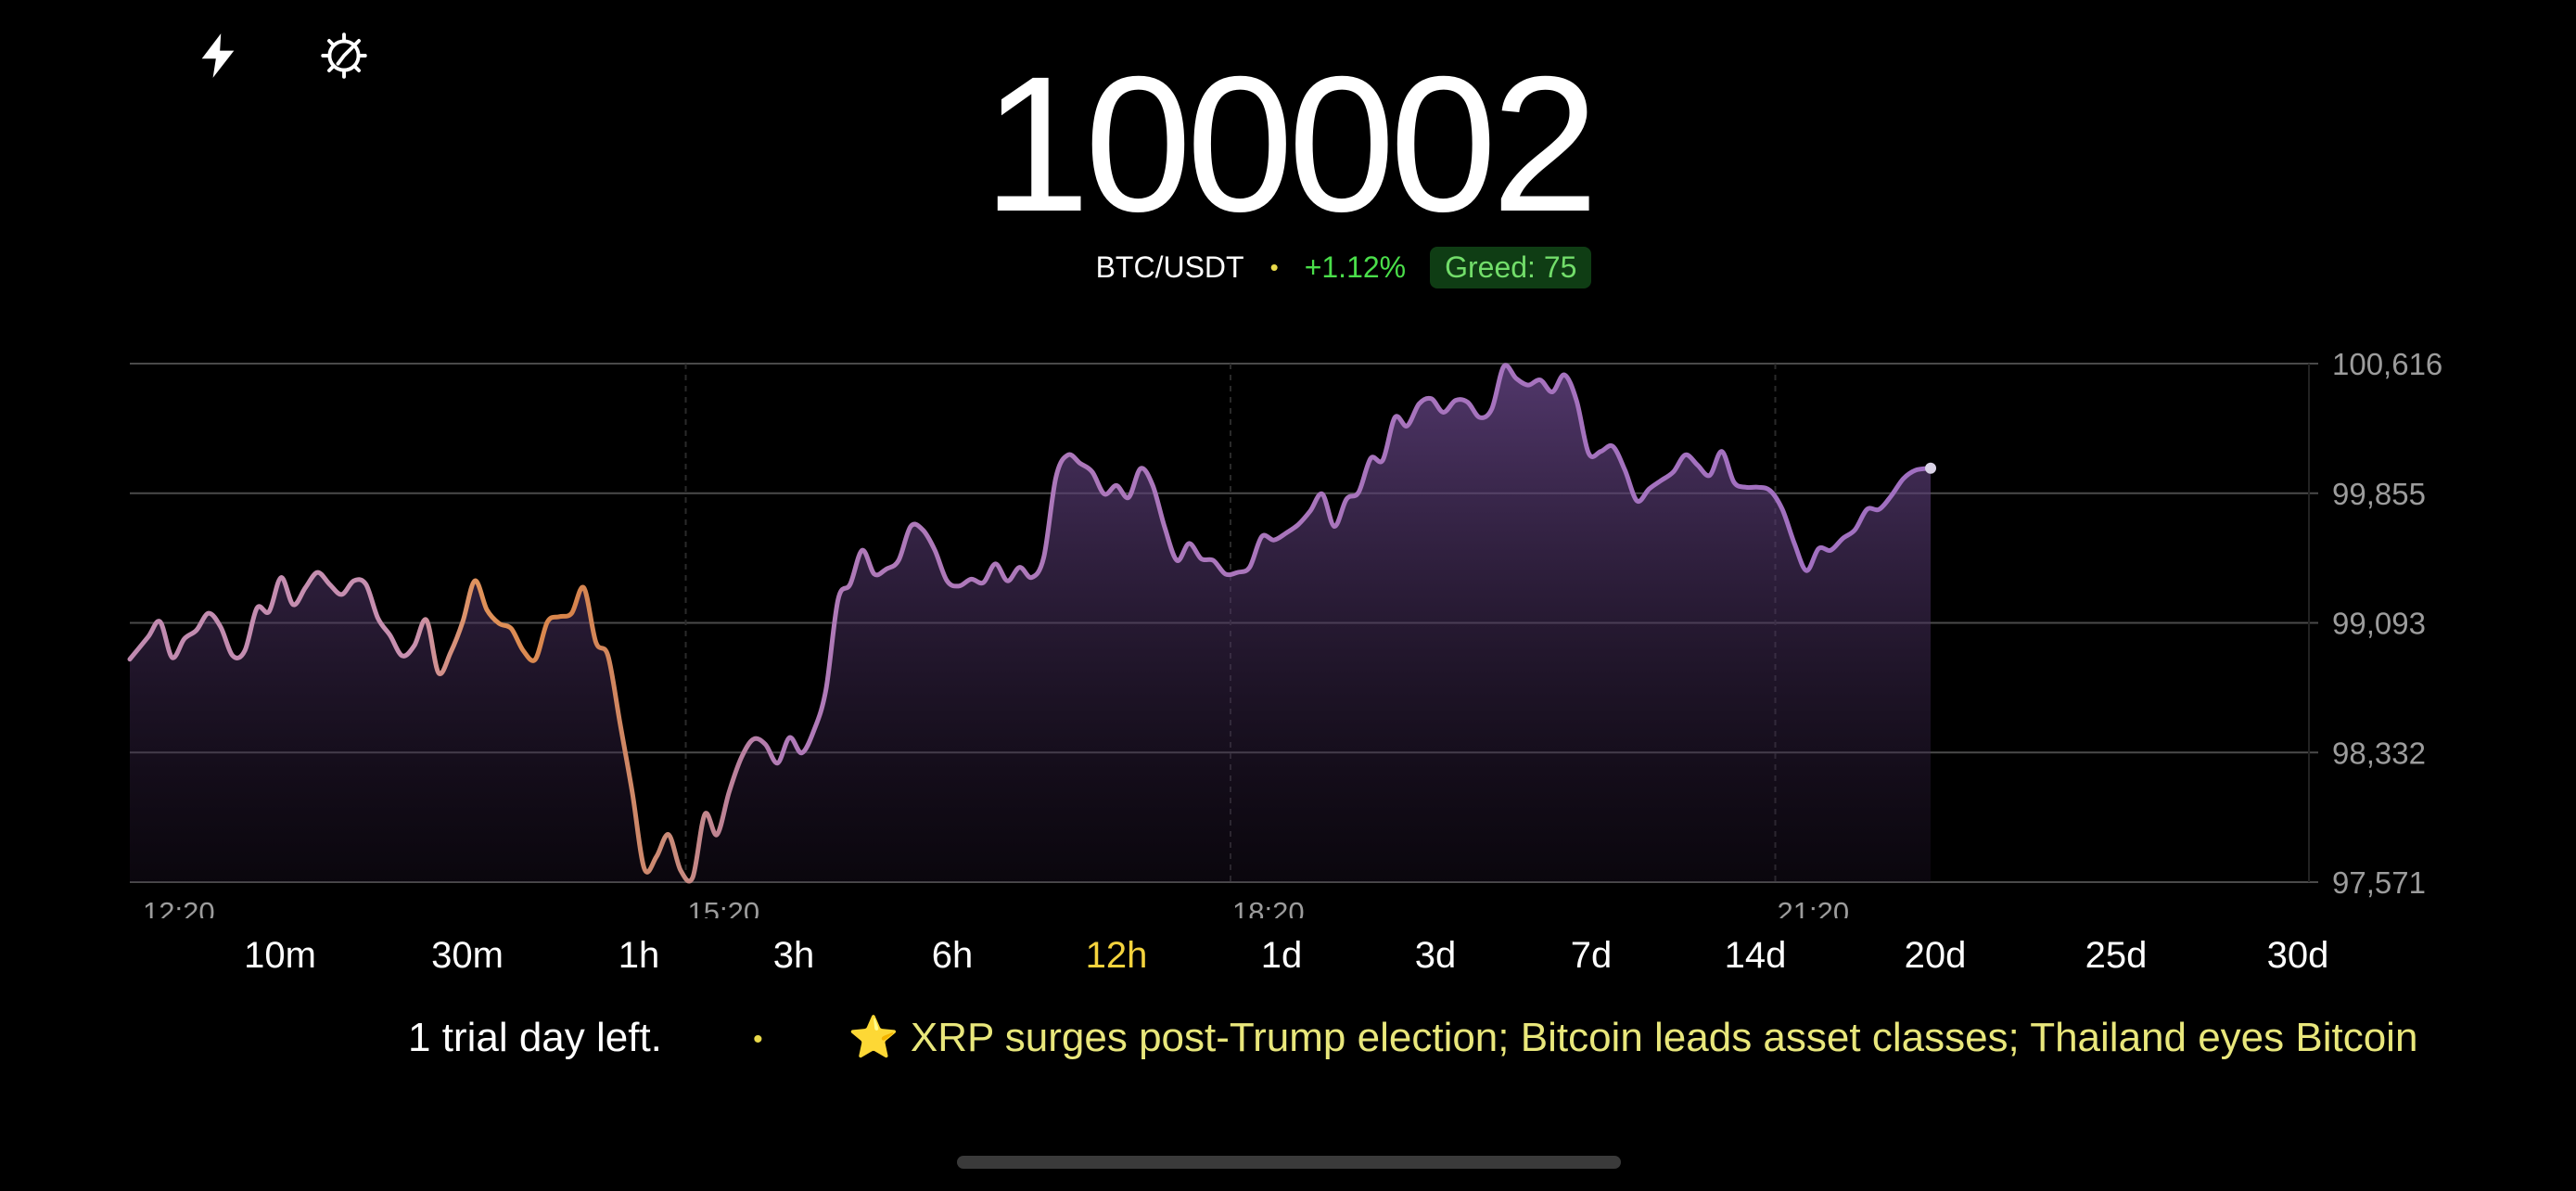 This screenshot has width=2576, height=1191. Describe the element at coordinates (1931, 468) in the screenshot. I see `last-price-dot` at that location.